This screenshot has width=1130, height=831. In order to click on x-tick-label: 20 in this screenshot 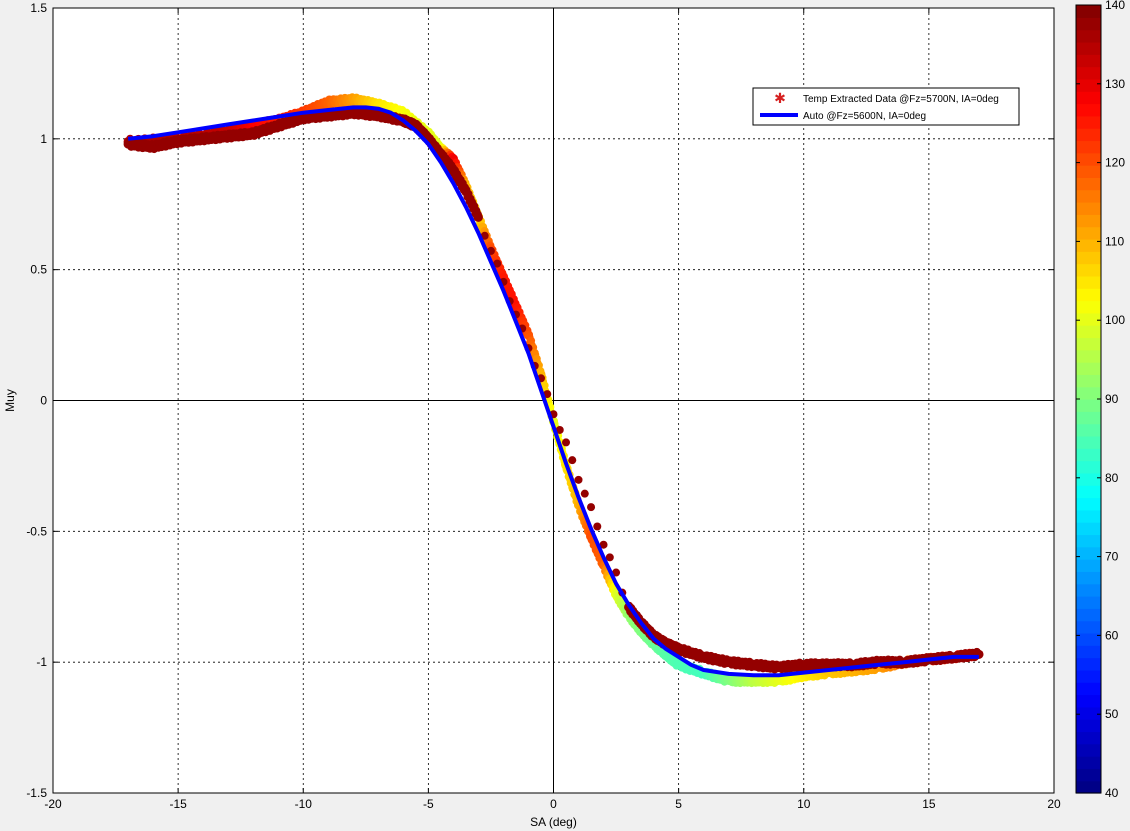, I will do `click(1054, 804)`.